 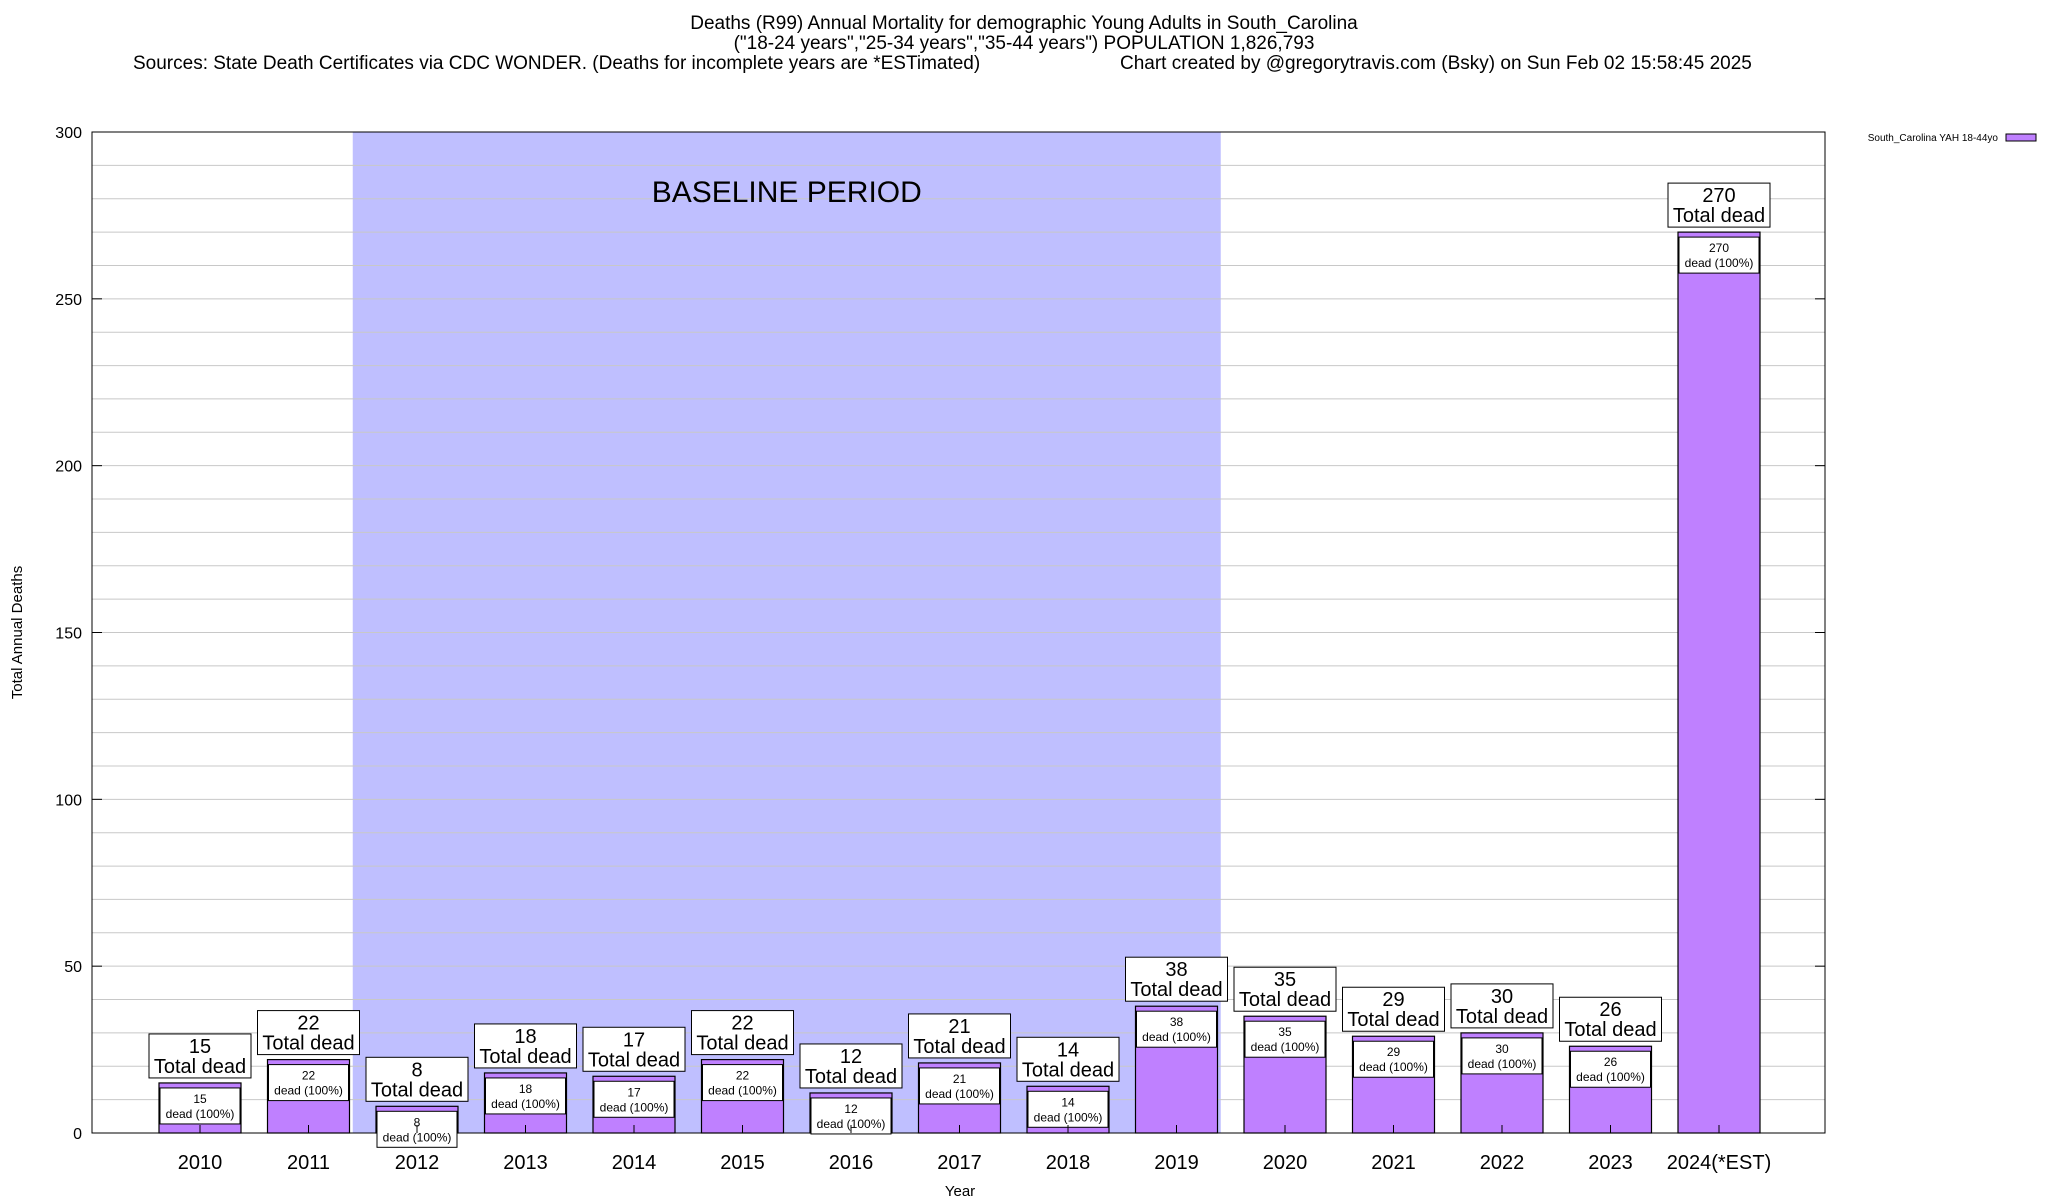 What do you see at coordinates (68, 467) in the screenshot?
I see `y-tick-label: 200` at bounding box center [68, 467].